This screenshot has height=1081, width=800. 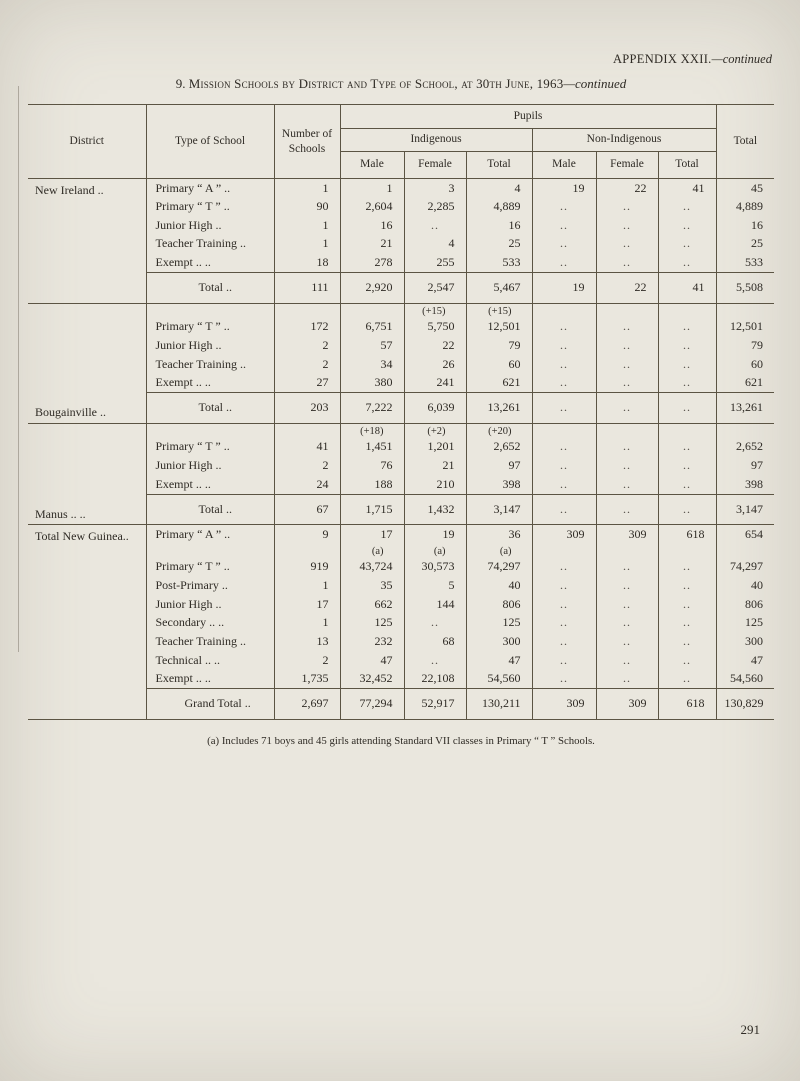 I want to click on scan-artifact-line, so click(x=18, y=369).